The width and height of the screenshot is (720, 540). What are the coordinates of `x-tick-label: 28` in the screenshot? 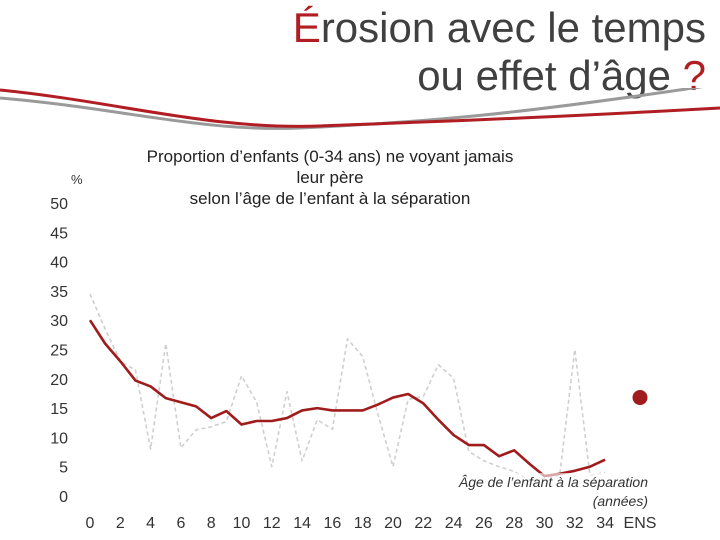 It's located at (514, 523).